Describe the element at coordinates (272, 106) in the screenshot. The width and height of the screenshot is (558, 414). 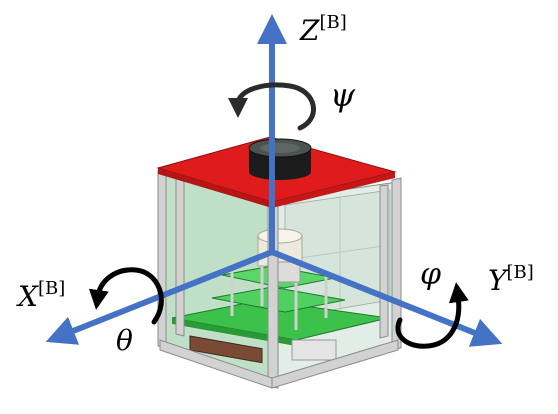
I see `psi-rotation-arrow` at that location.